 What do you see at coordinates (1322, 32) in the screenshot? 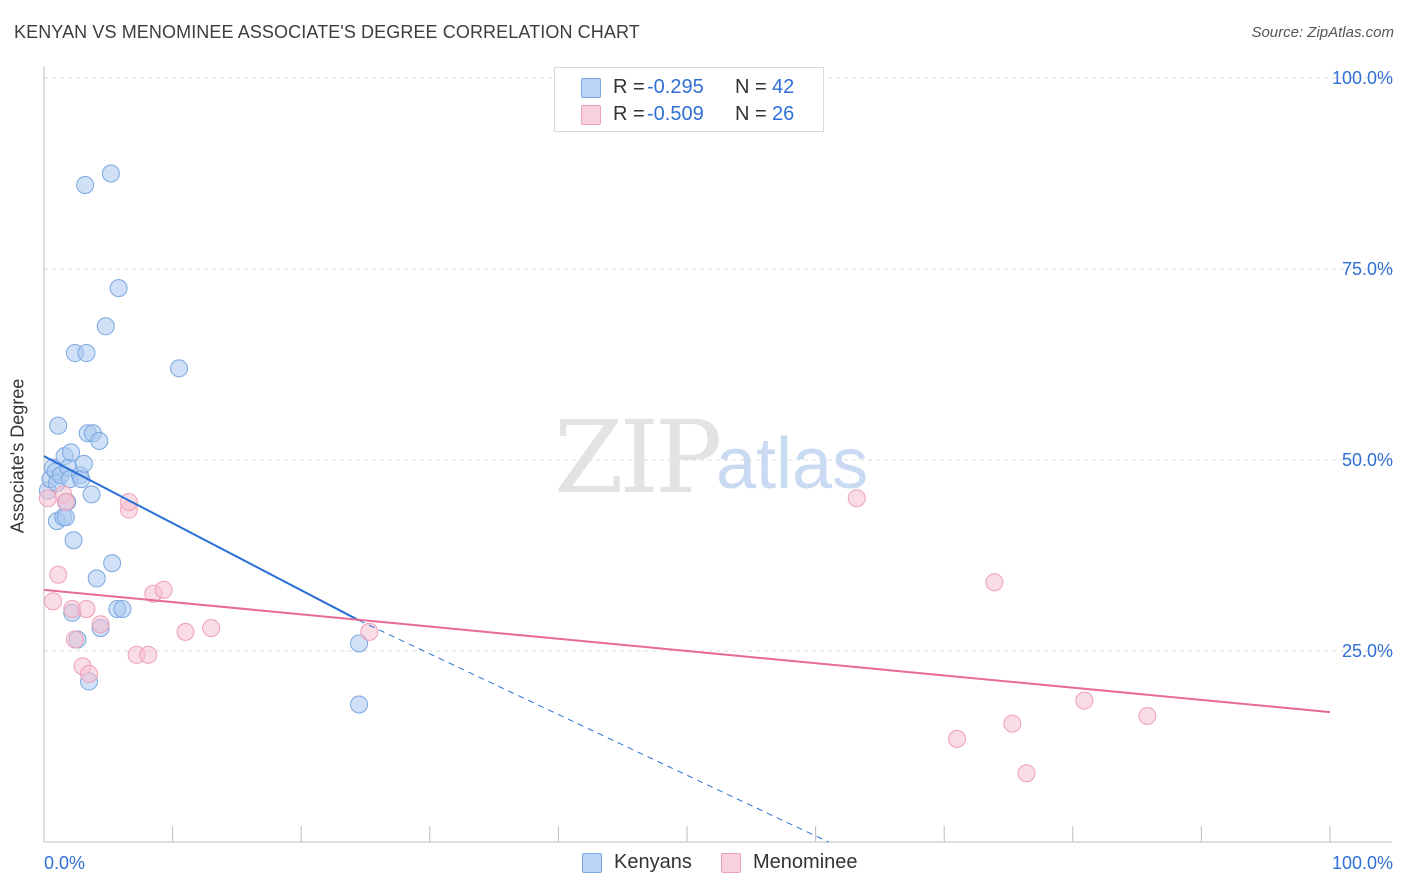
I see `source-label: Source: ZipAtlas.com` at bounding box center [1322, 32].